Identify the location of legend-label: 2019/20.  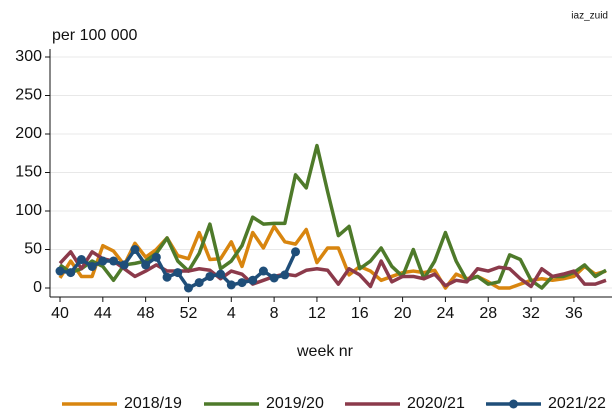
(295, 403).